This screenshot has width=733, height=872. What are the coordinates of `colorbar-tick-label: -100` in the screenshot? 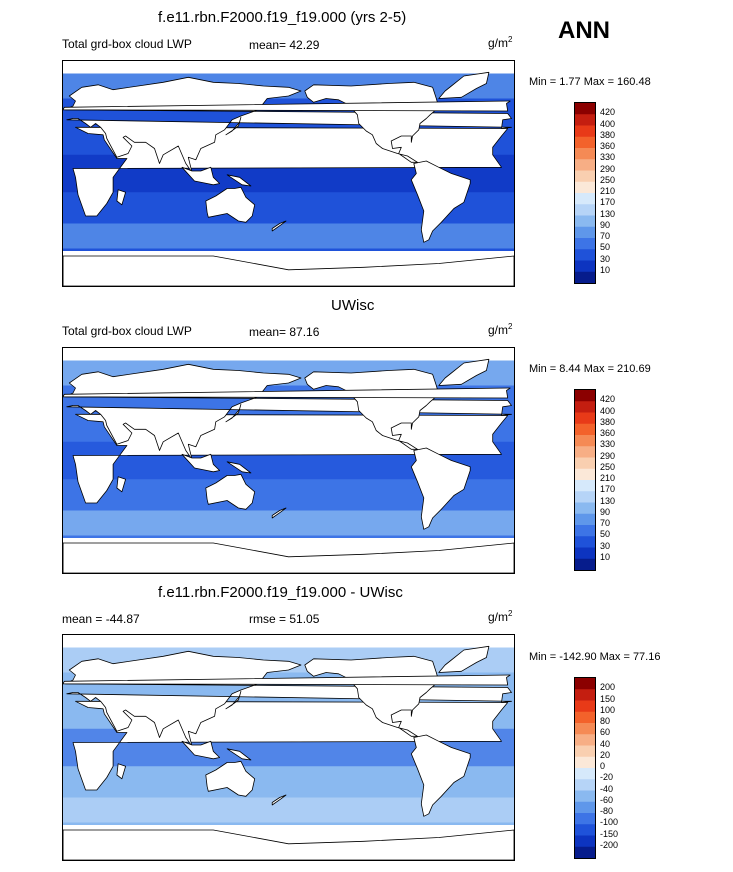 It's located at (609, 822).